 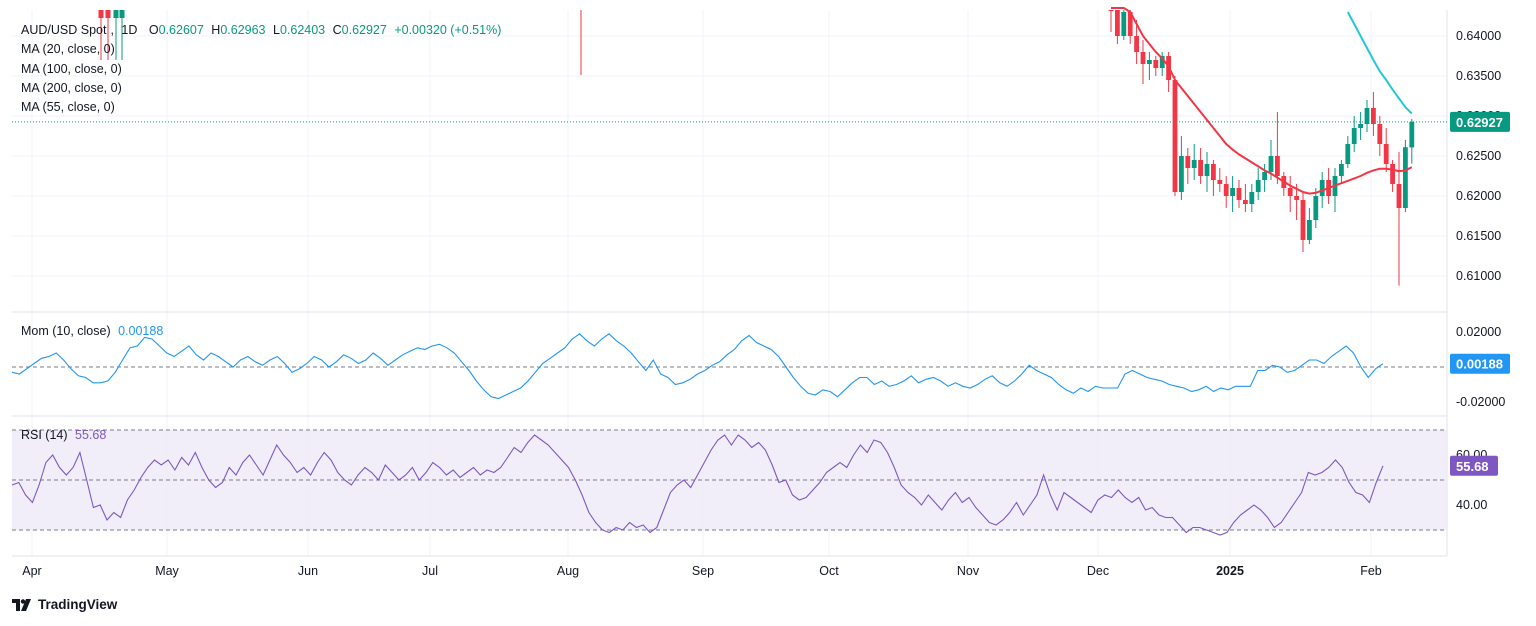 I want to click on rsi-current-badge, so click(x=1474, y=465).